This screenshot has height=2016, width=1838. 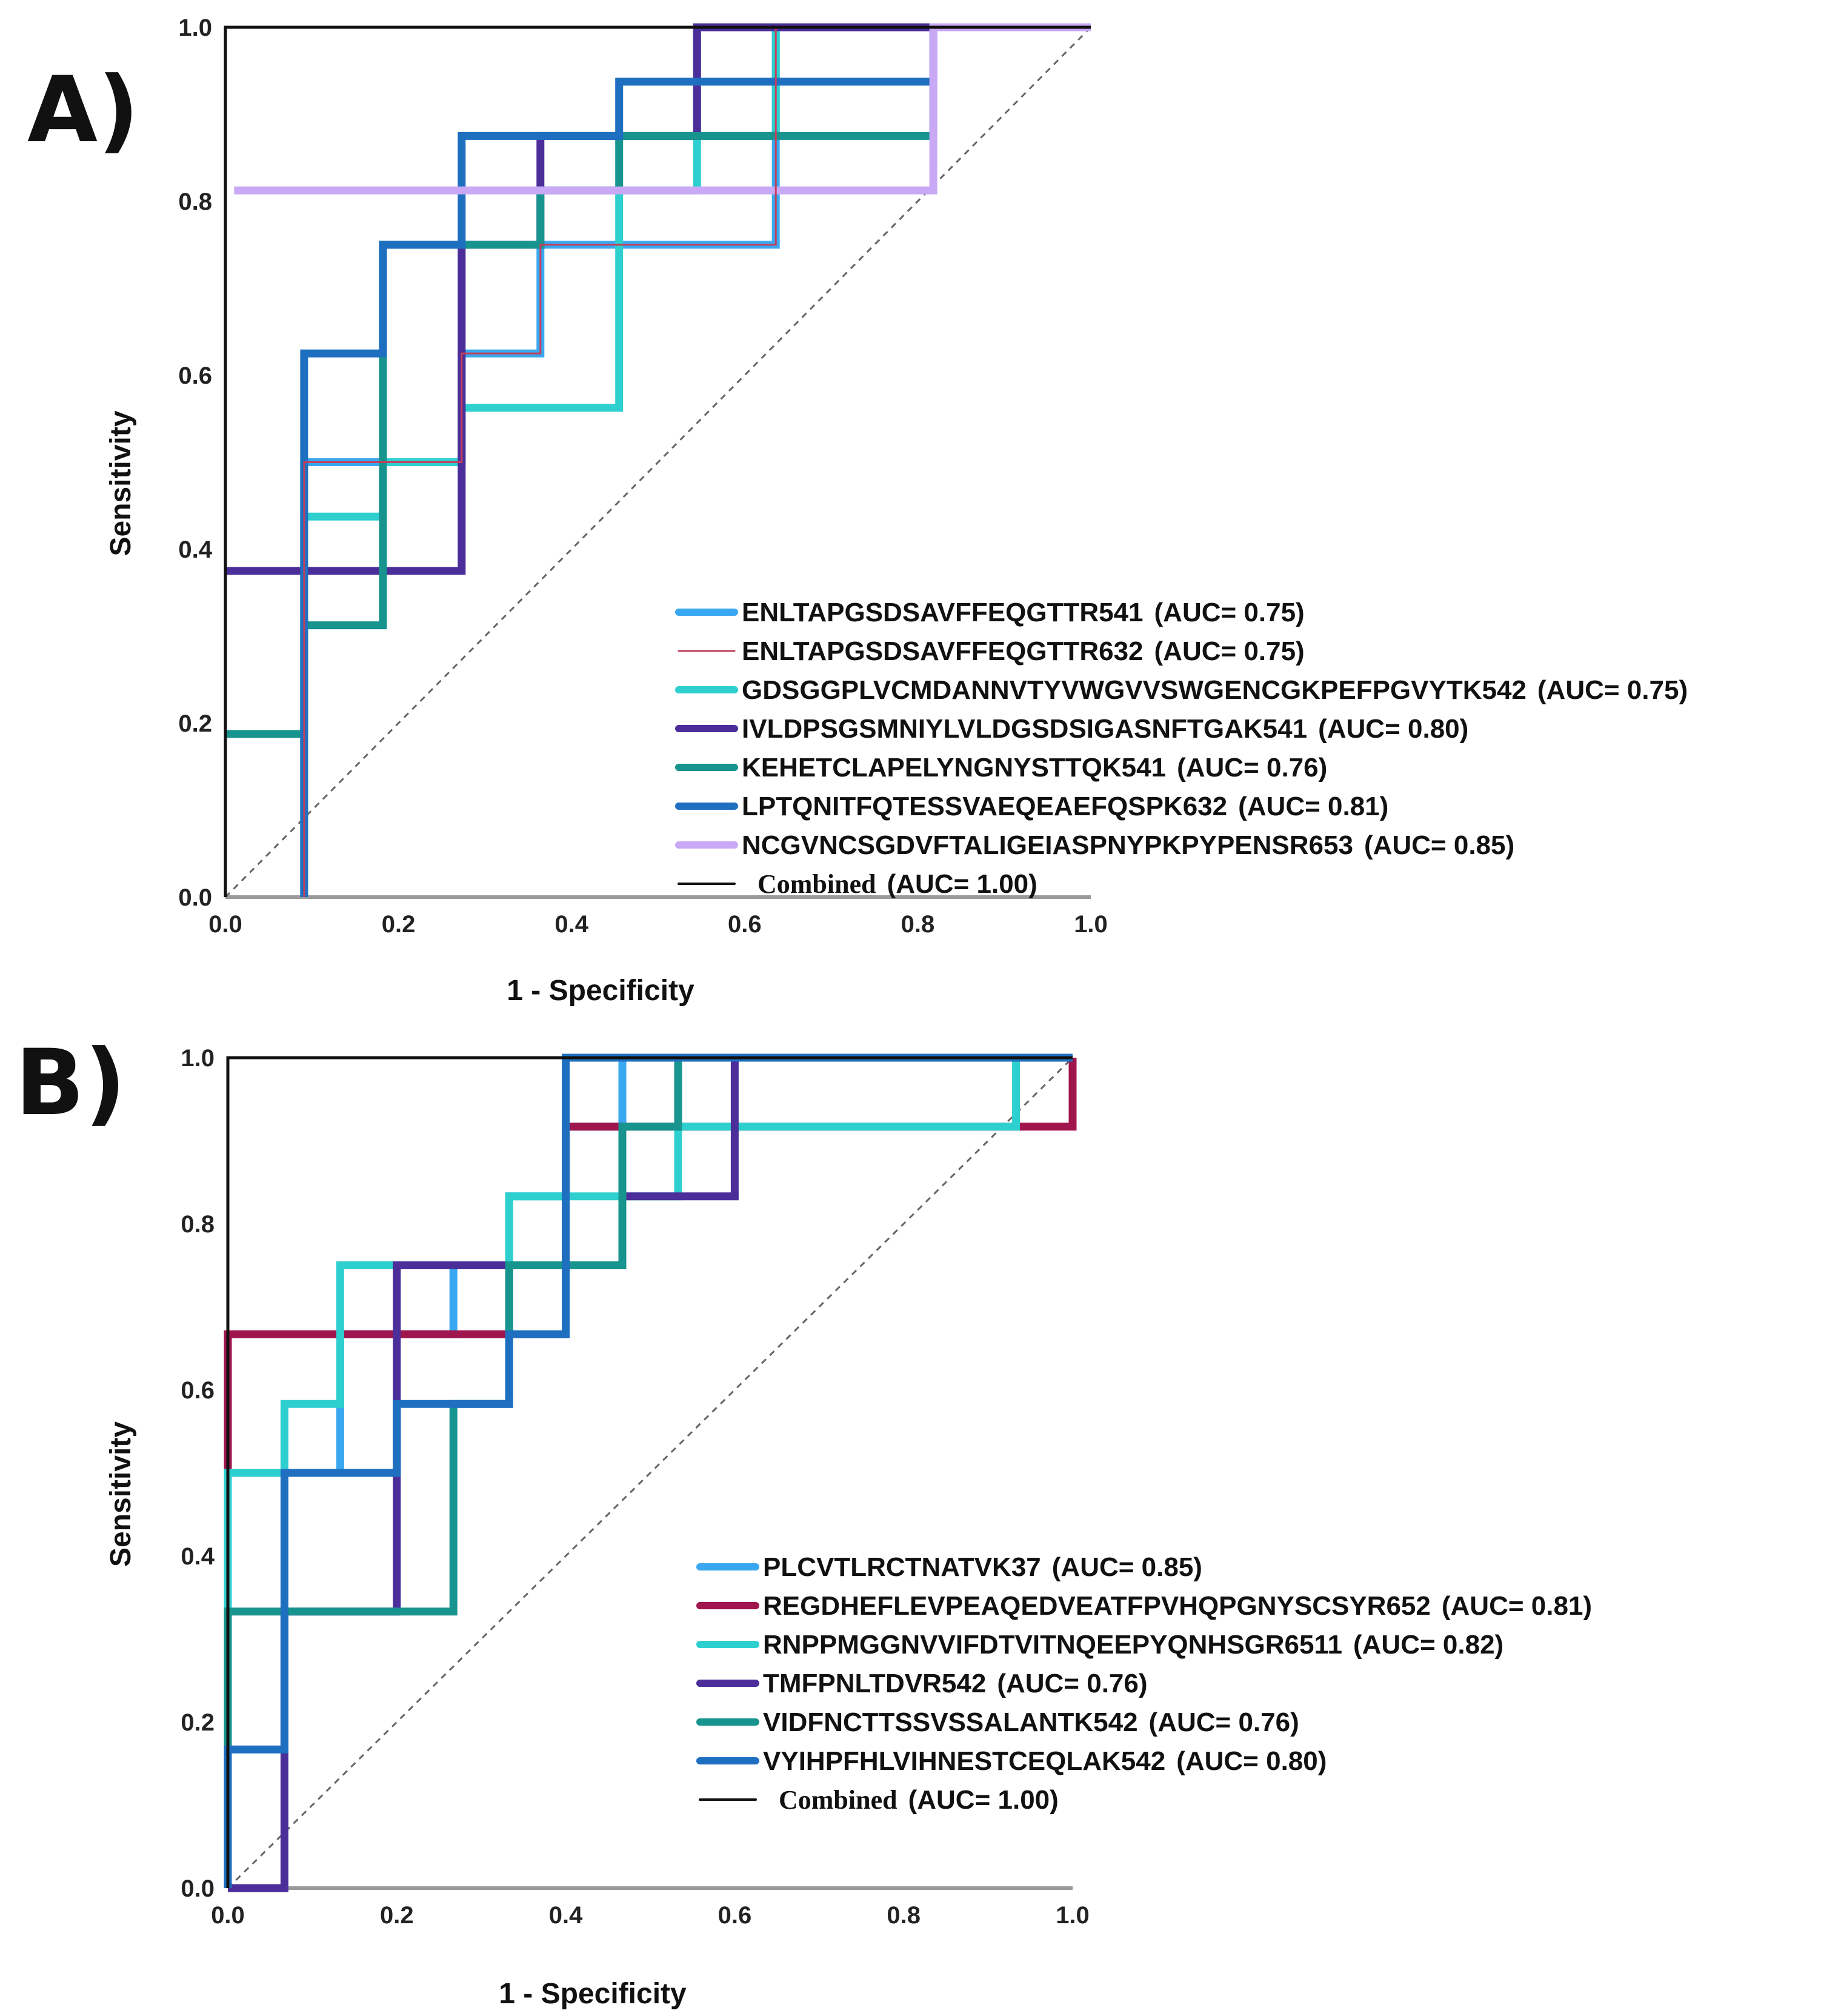 What do you see at coordinates (954, 768) in the screenshot?
I see `legend-series-name: KEHETCLAPELYNGNYSTTQK541` at bounding box center [954, 768].